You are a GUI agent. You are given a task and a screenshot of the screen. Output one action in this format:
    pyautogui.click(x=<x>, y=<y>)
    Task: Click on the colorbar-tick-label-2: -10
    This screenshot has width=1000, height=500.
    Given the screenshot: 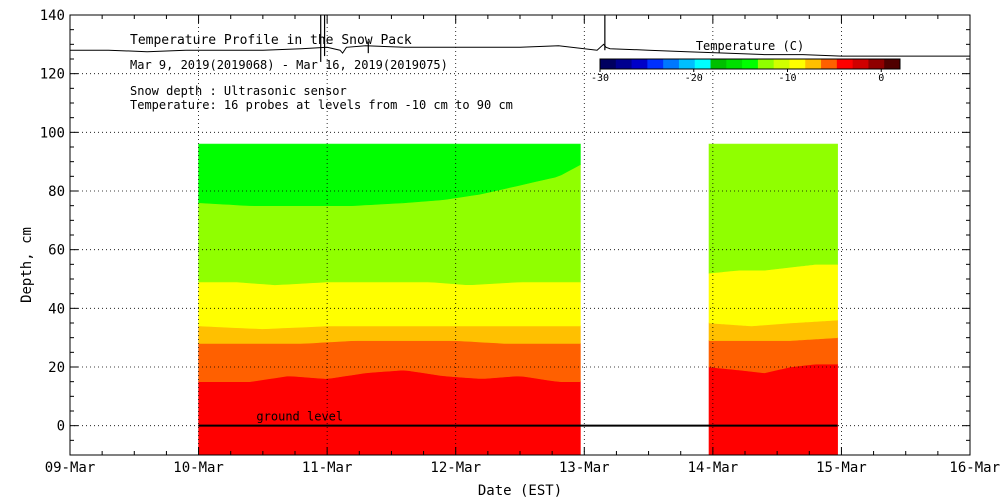 What is the action you would take?
    pyautogui.click(x=787, y=78)
    